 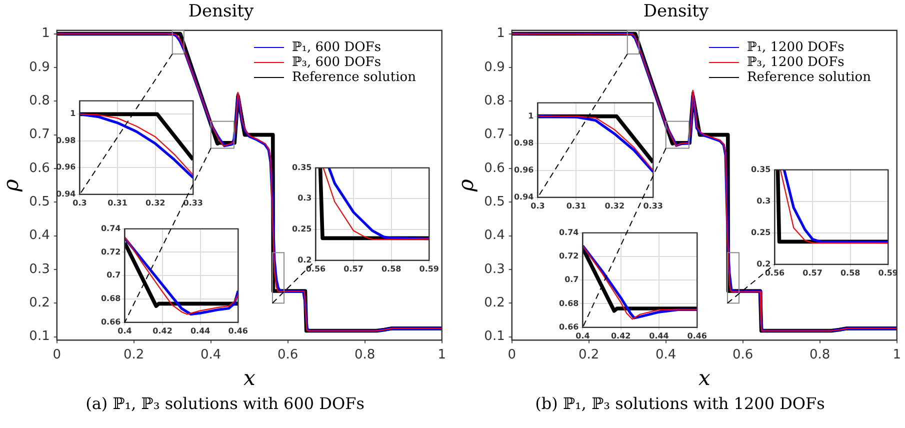 I want to click on x-tick-label: 0.59, so click(x=429, y=269).